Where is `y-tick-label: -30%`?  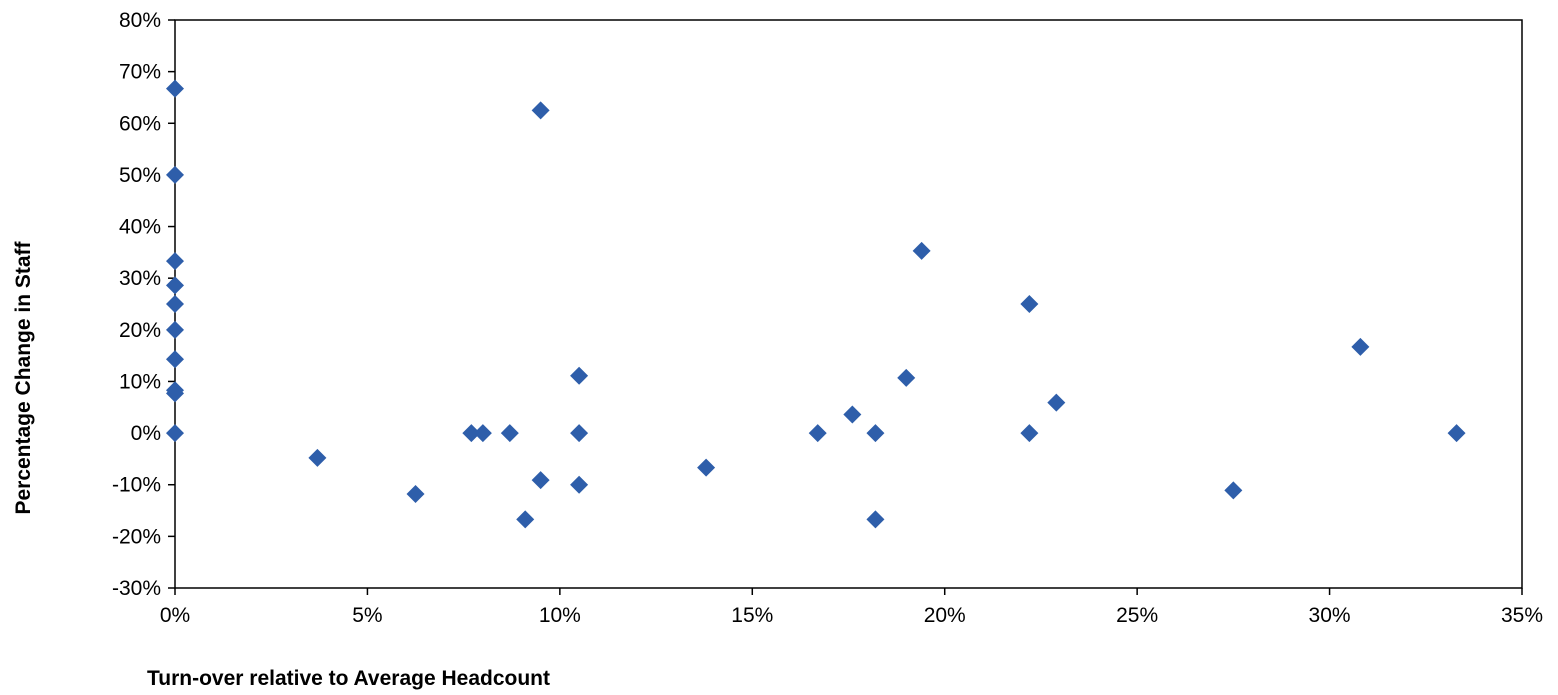 y-tick-label: -30% is located at coordinates (136, 588).